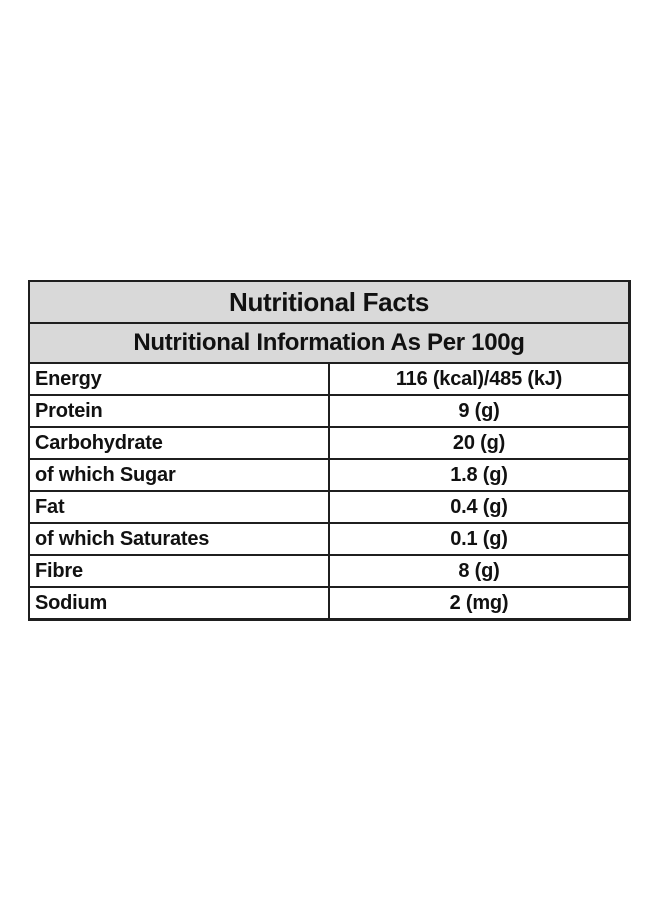 The width and height of the screenshot is (660, 900). What do you see at coordinates (479, 379) in the screenshot?
I see `nutrient-value: 116 (kcal)/485 (kJ)` at bounding box center [479, 379].